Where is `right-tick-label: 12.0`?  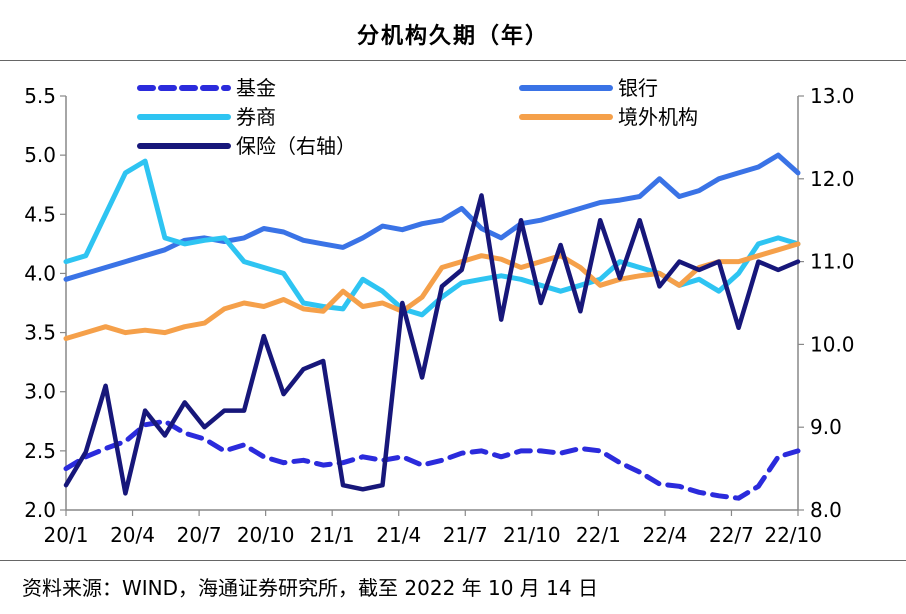 right-tick-label: 12.0 is located at coordinates (832, 179).